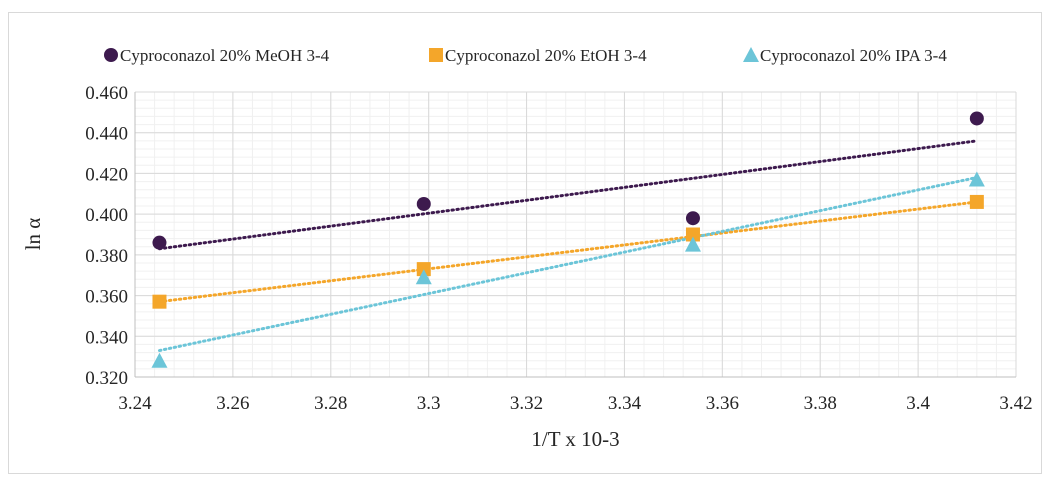  I want to click on x-axis-title: 1/T x 10-3, so click(575, 439).